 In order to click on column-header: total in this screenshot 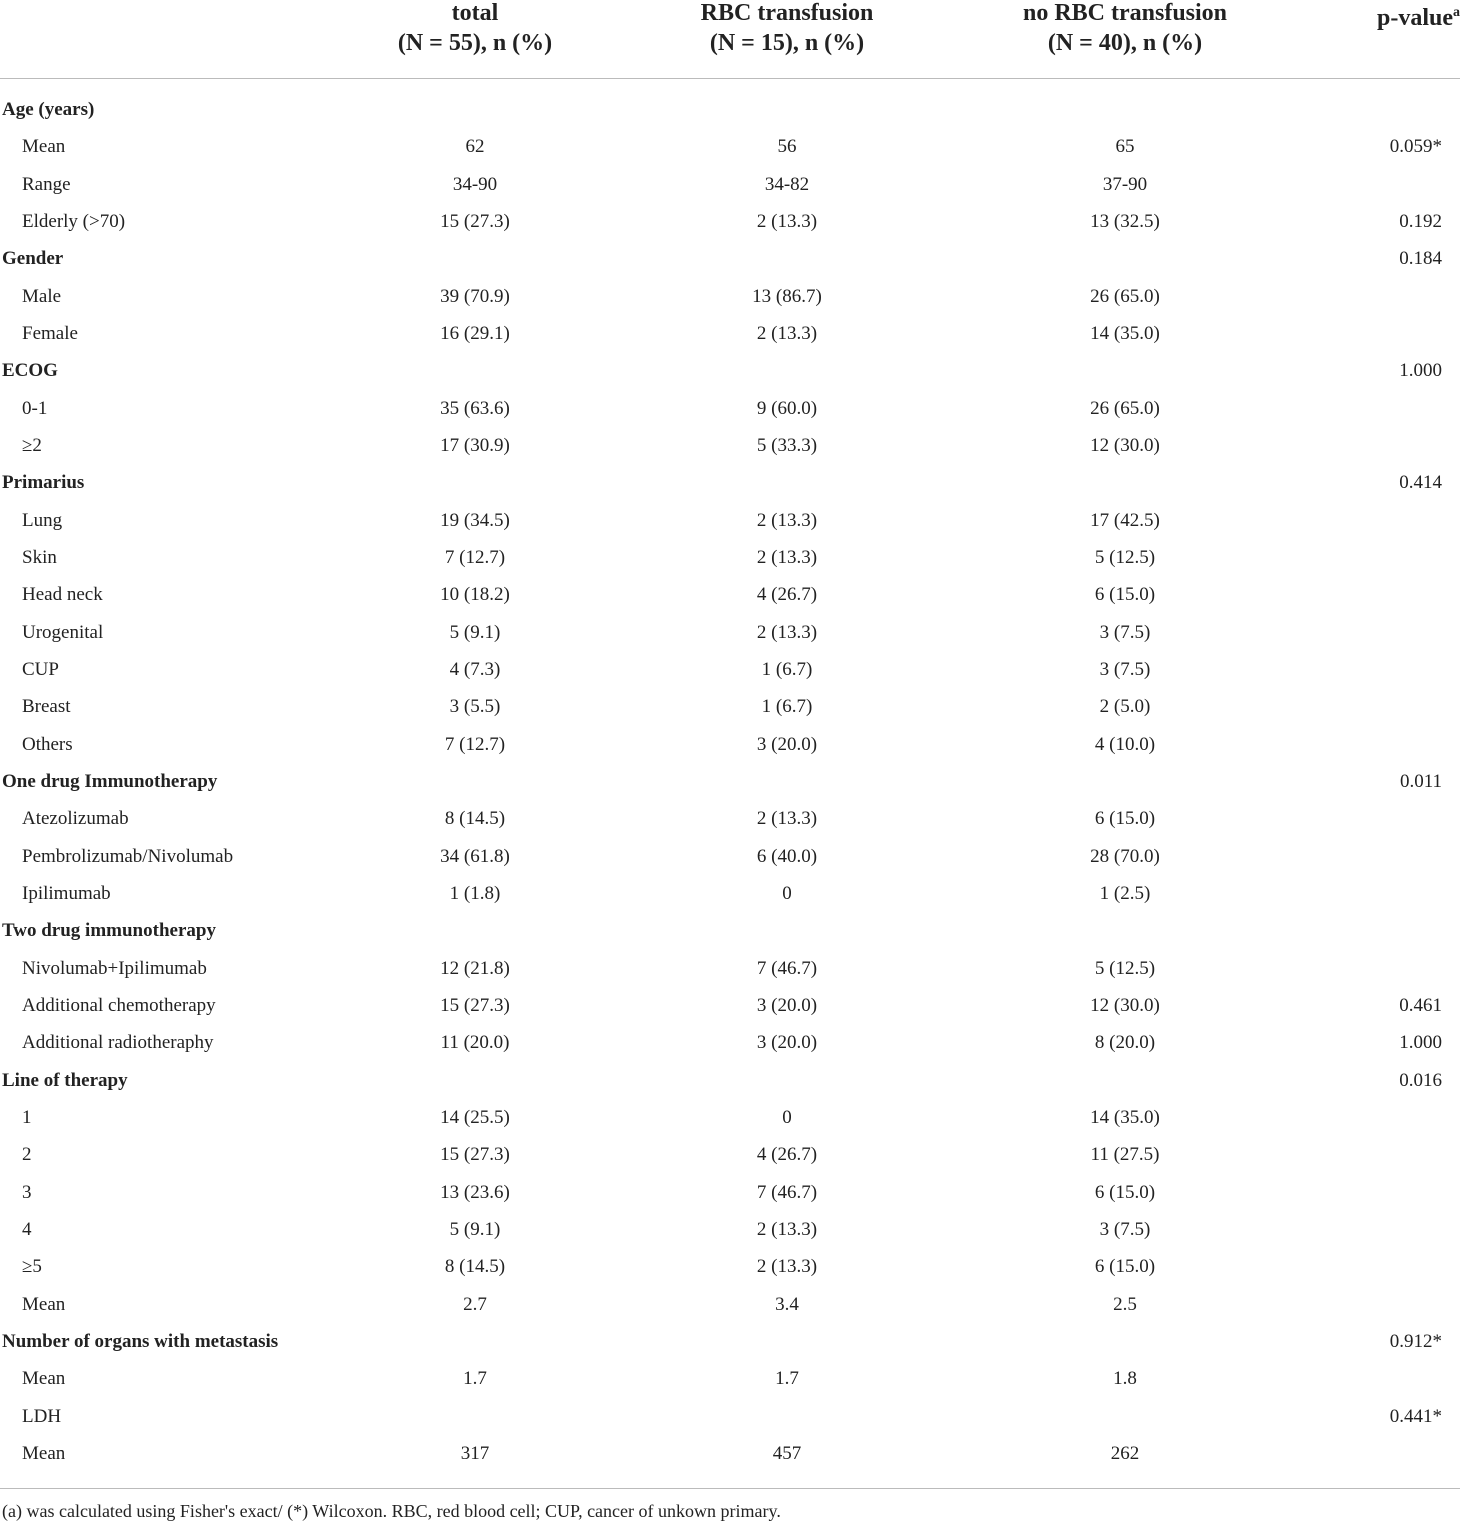, I will do `click(475, 13)`.